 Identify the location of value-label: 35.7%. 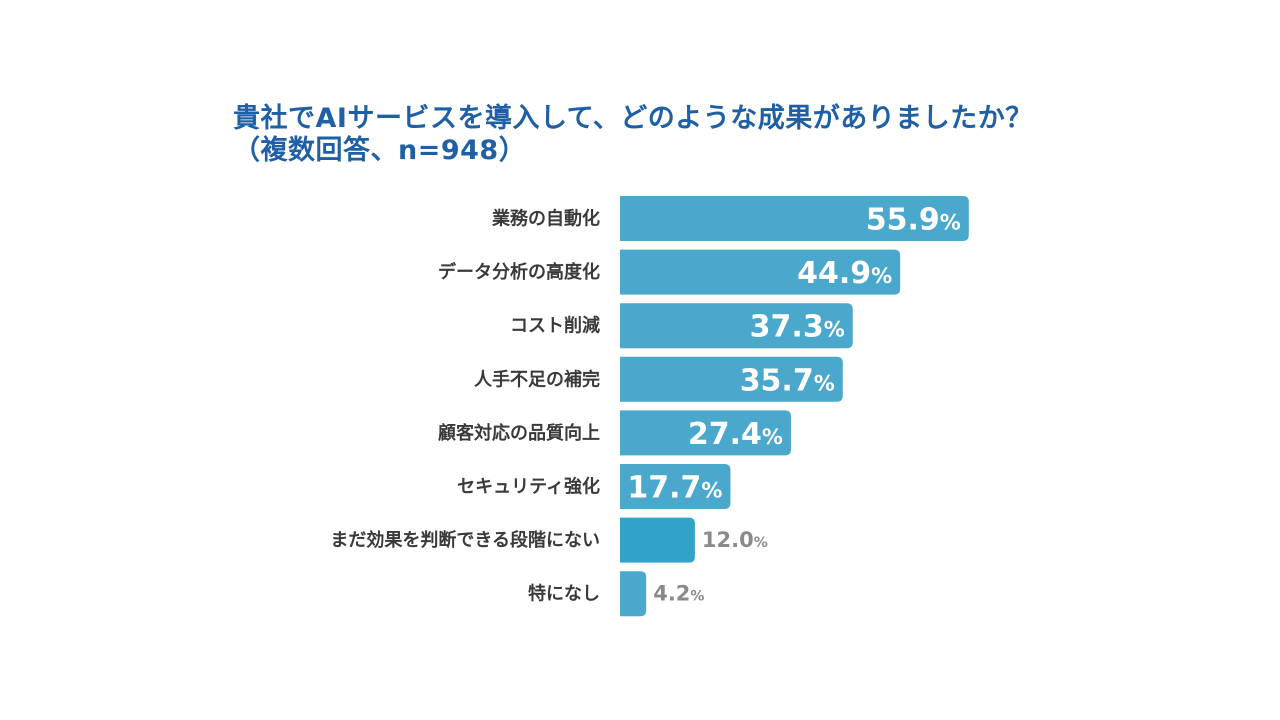
(787, 380).